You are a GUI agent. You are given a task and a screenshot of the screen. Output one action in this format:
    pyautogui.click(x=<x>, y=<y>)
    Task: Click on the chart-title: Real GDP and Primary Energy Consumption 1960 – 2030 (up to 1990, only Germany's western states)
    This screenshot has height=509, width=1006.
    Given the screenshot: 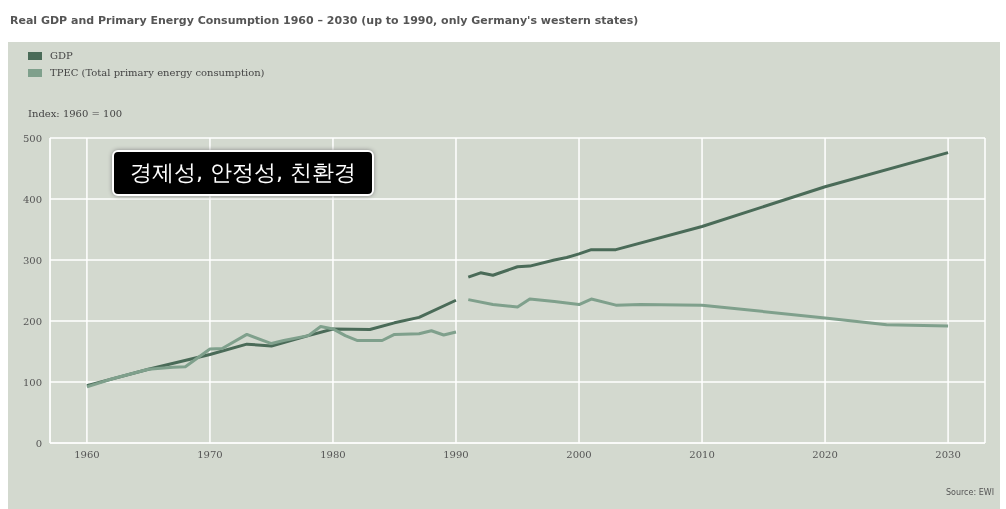 What is the action you would take?
    pyautogui.click(x=324, y=20)
    